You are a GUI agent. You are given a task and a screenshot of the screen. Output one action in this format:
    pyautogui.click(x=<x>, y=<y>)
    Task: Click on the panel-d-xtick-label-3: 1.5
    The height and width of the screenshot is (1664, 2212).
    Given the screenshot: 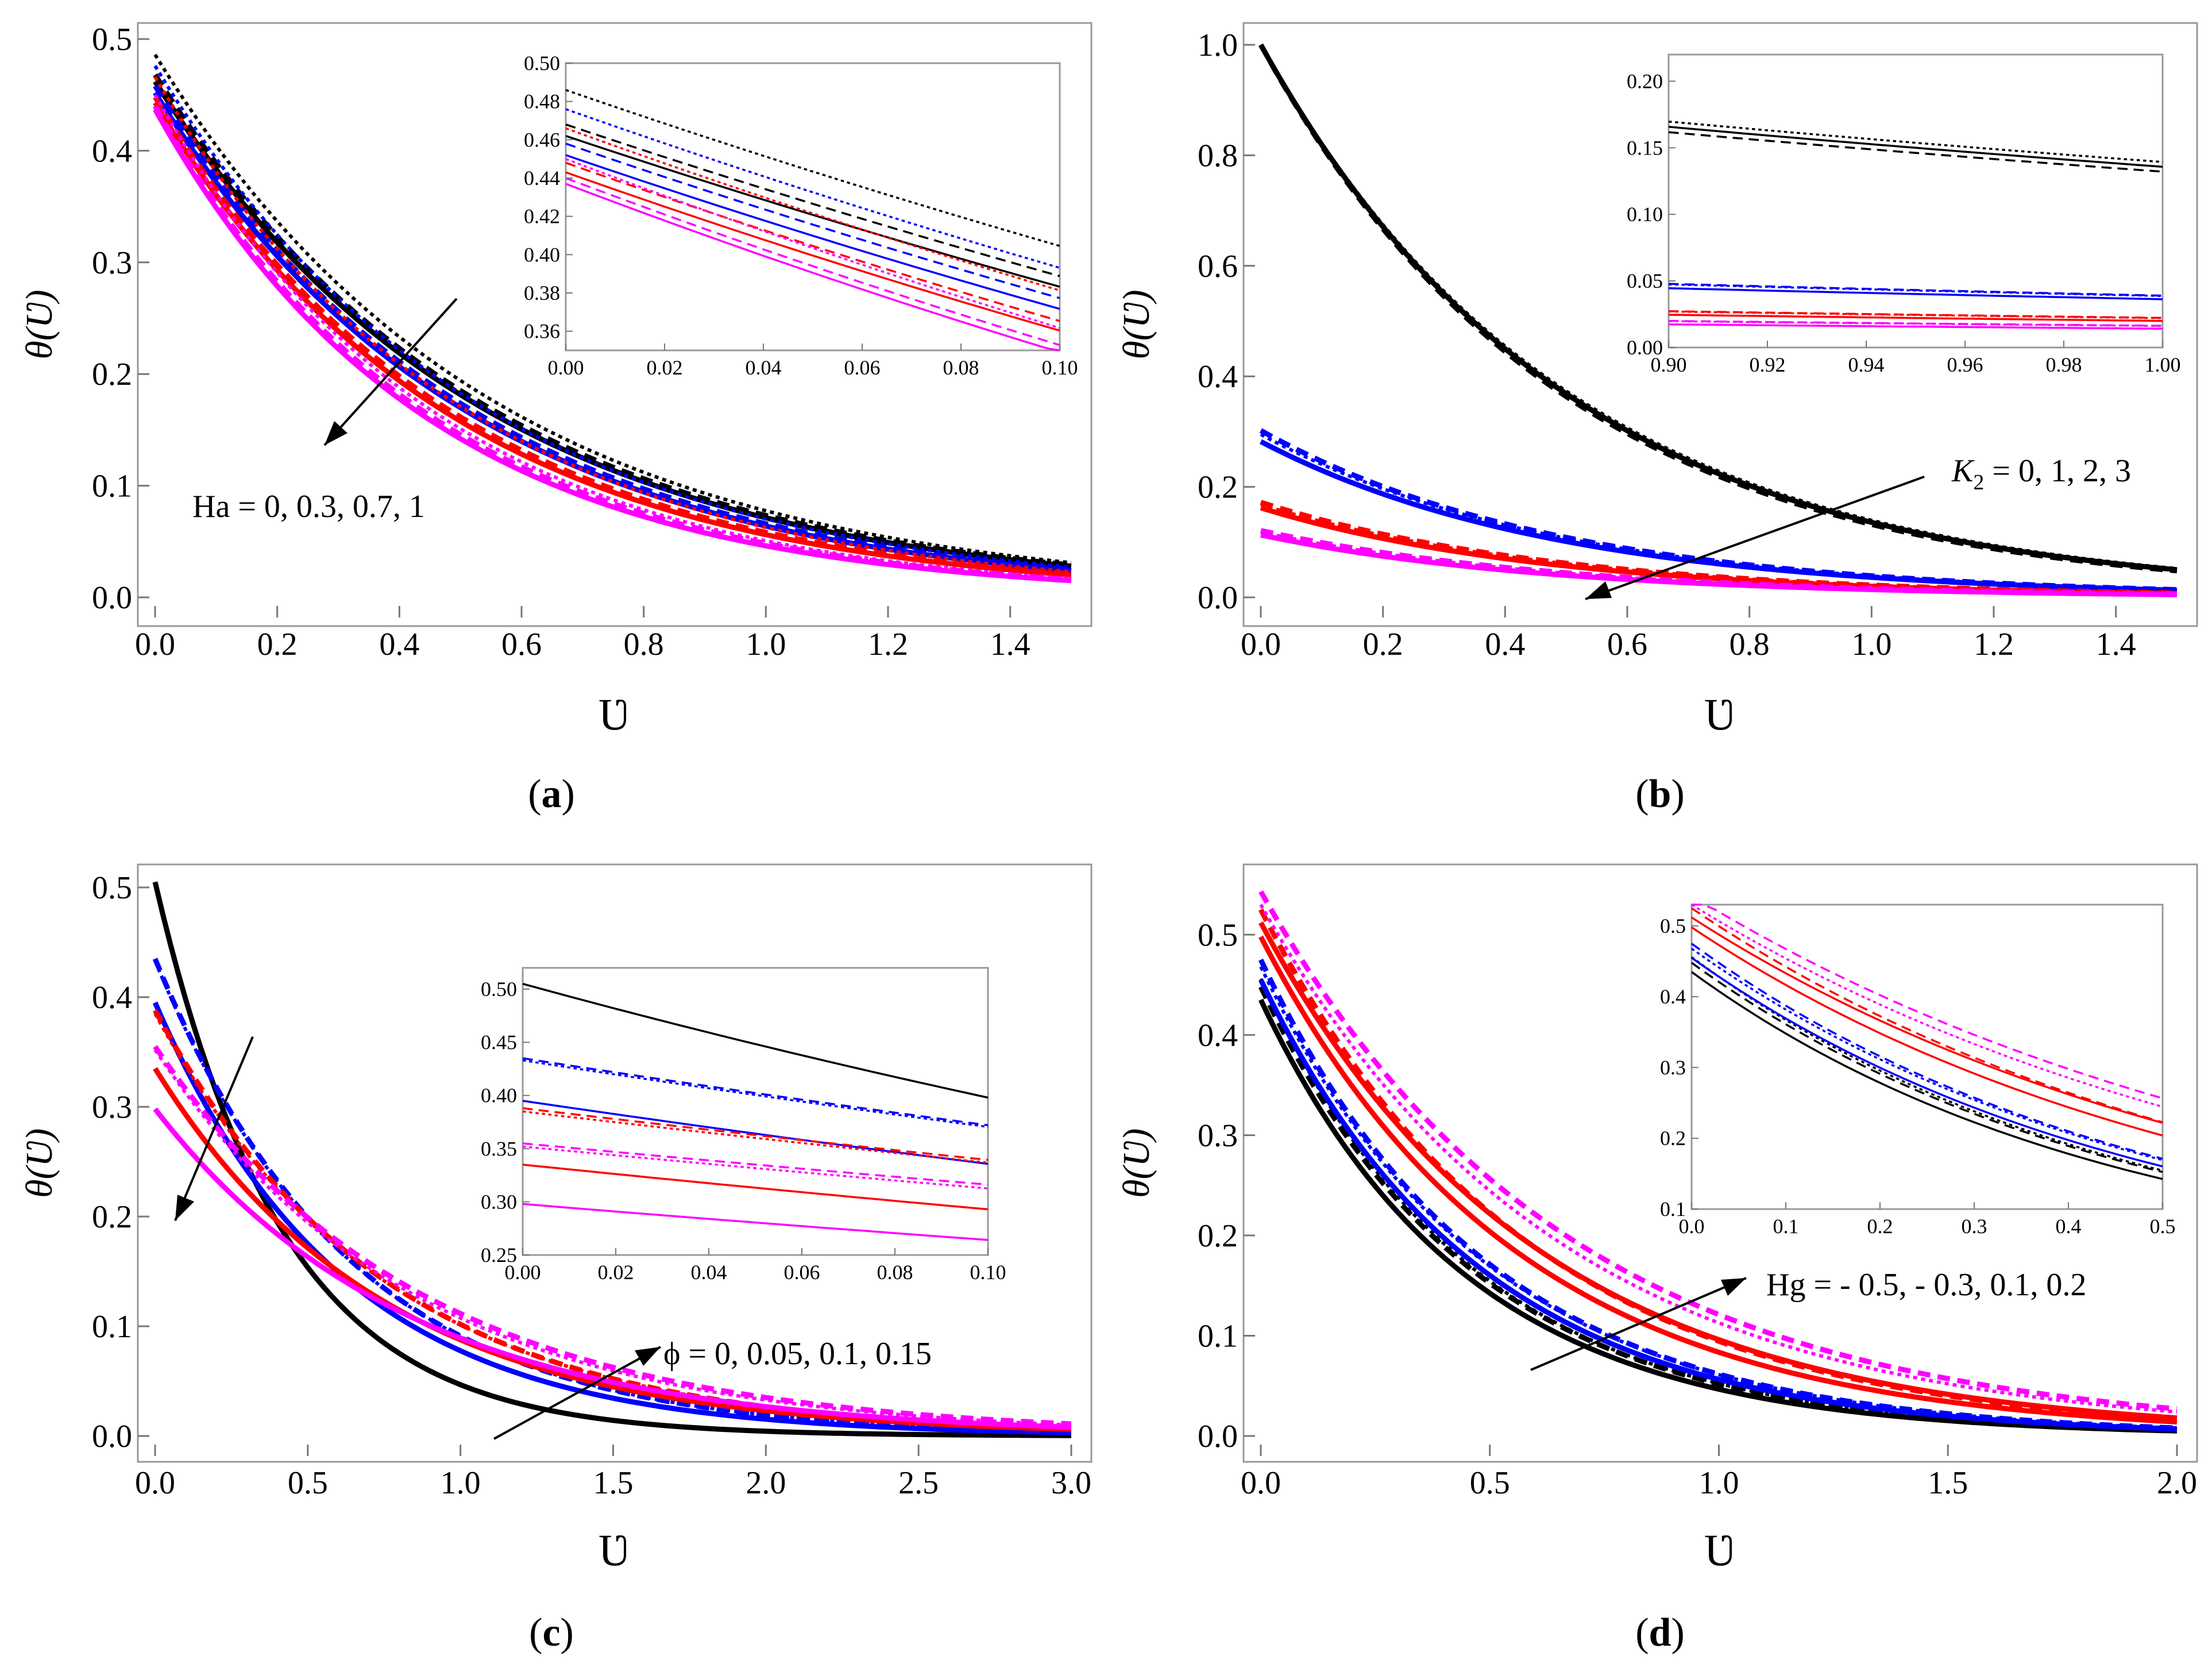 What is the action you would take?
    pyautogui.click(x=1948, y=1483)
    